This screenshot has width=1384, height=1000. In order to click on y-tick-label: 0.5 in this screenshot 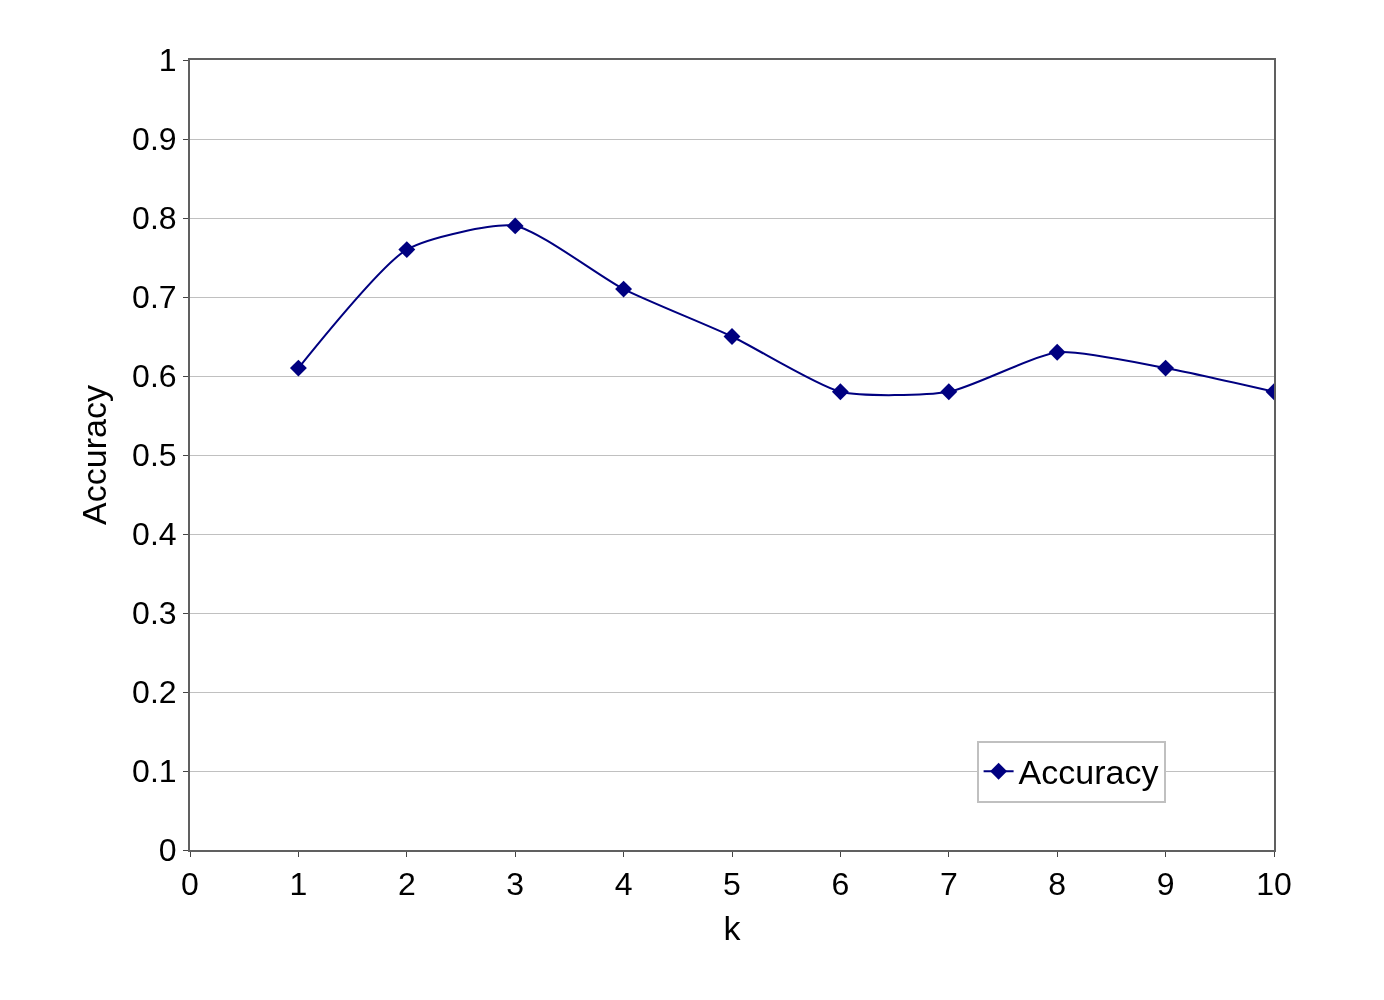, I will do `click(154, 455)`.